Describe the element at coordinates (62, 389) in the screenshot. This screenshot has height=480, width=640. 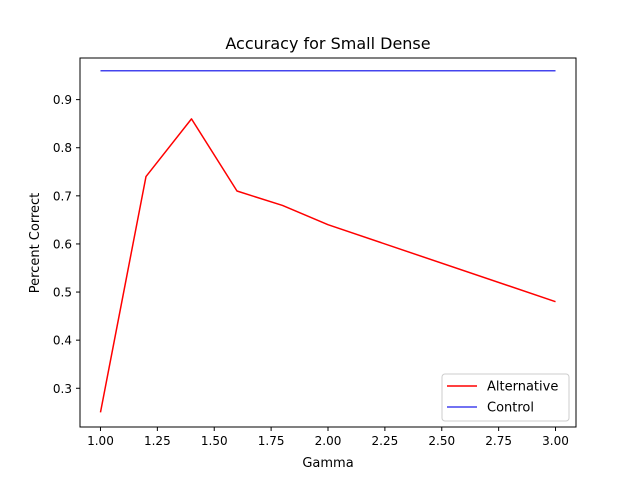
I see `y-tick-label: 0.3` at that location.